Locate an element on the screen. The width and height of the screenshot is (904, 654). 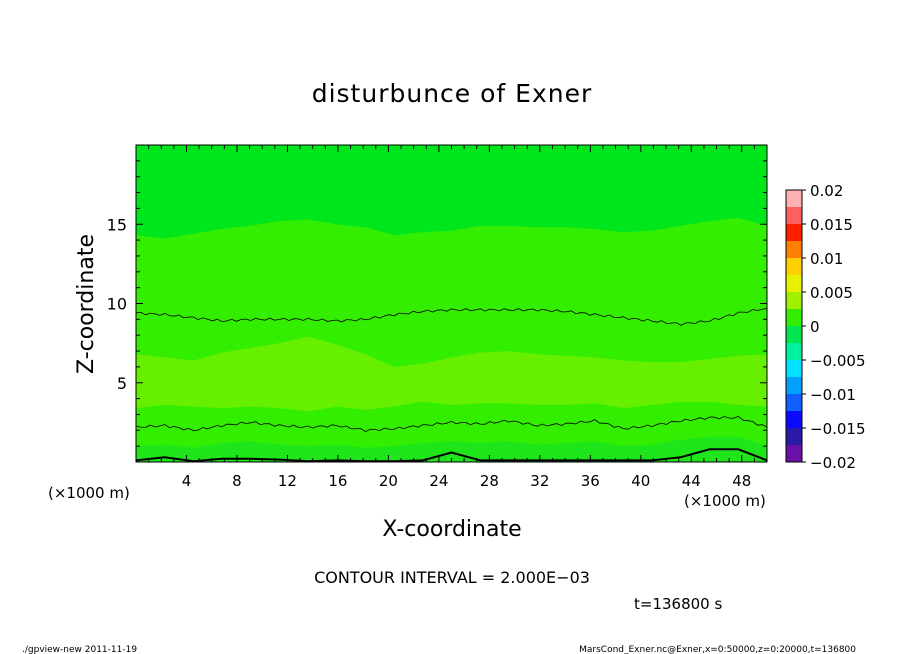
y-tick-label: 10 is located at coordinates (117, 304).